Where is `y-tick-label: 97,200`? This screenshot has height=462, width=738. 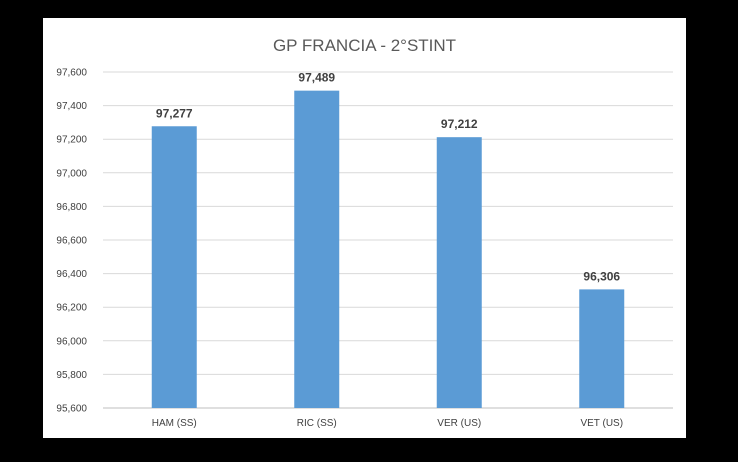
y-tick-label: 97,200 is located at coordinates (71, 140).